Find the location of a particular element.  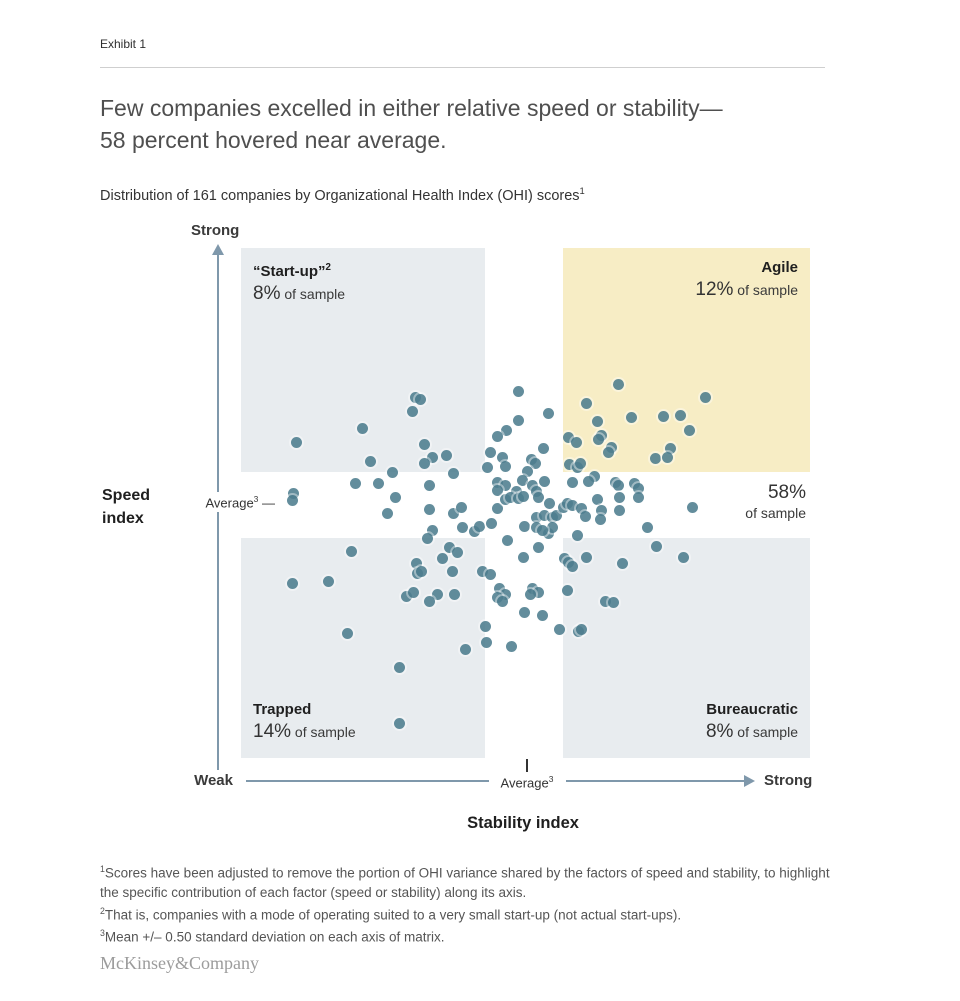

y-axis-arrowhead-icon is located at coordinates (218, 249).